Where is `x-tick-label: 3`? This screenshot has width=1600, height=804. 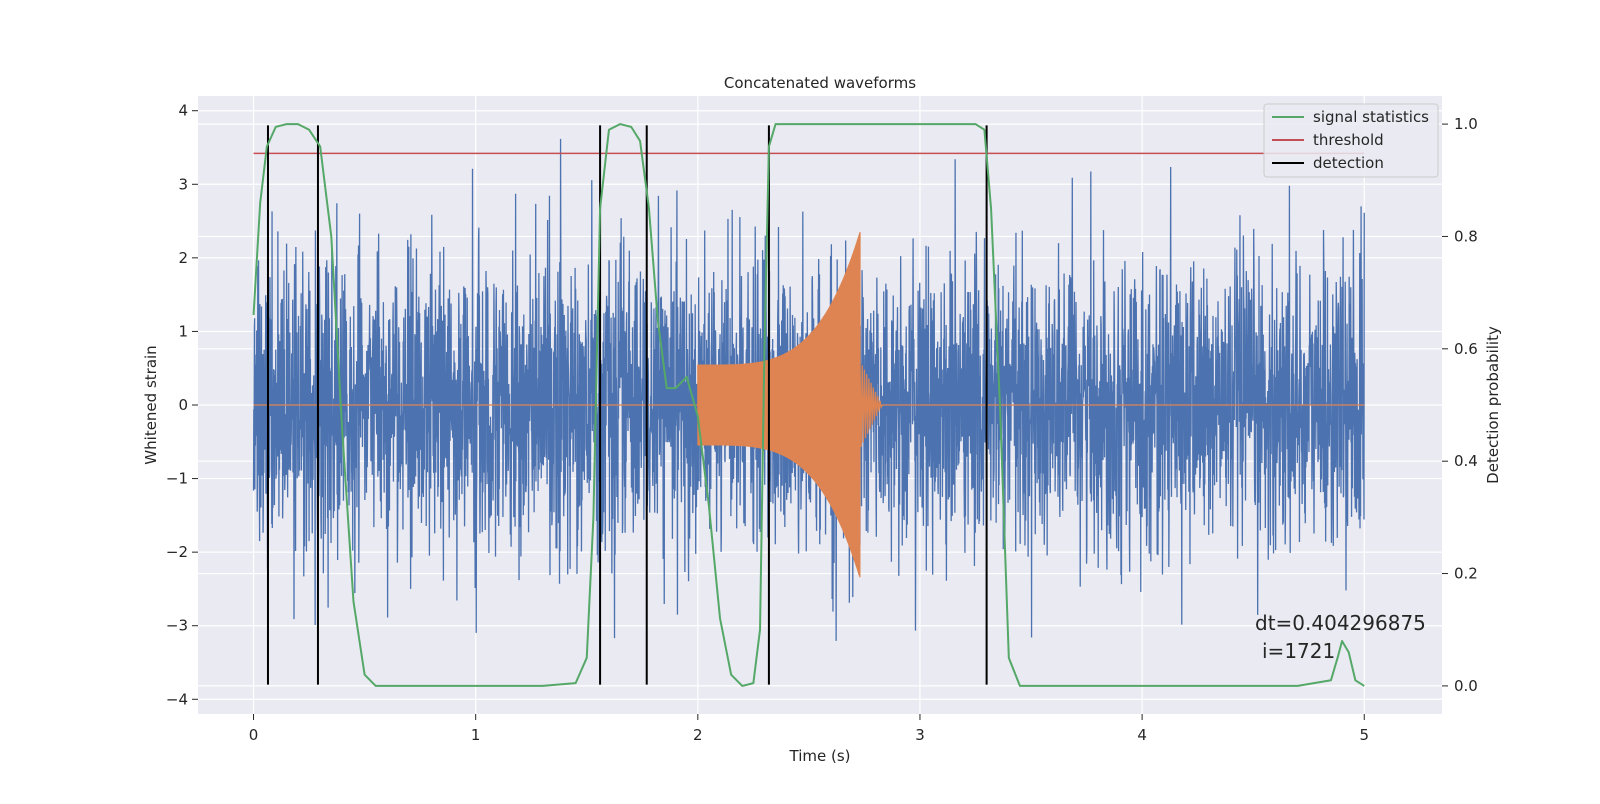 x-tick-label: 3 is located at coordinates (920, 735).